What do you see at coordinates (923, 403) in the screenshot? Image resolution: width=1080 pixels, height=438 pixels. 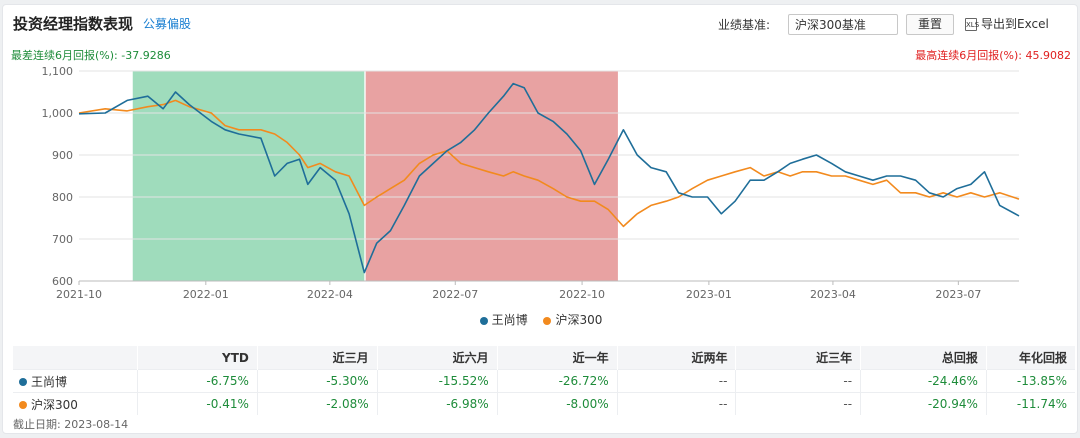 I see `table-cell: -20.94%` at bounding box center [923, 403].